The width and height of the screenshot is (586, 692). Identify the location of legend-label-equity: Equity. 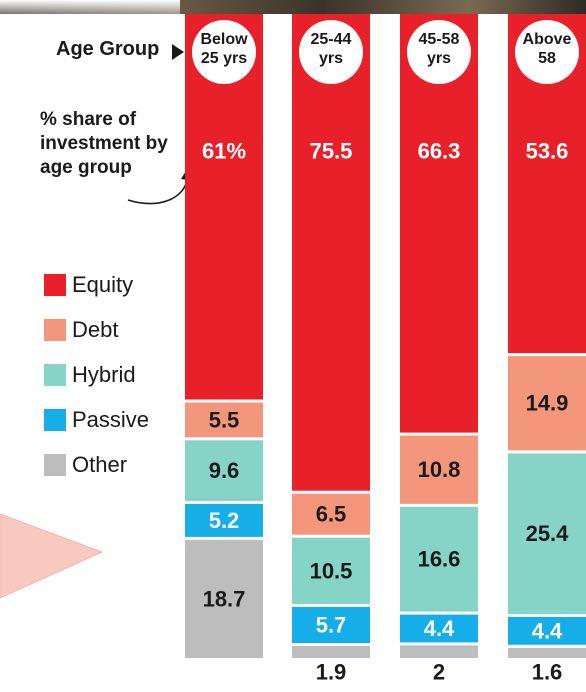
(103, 284).